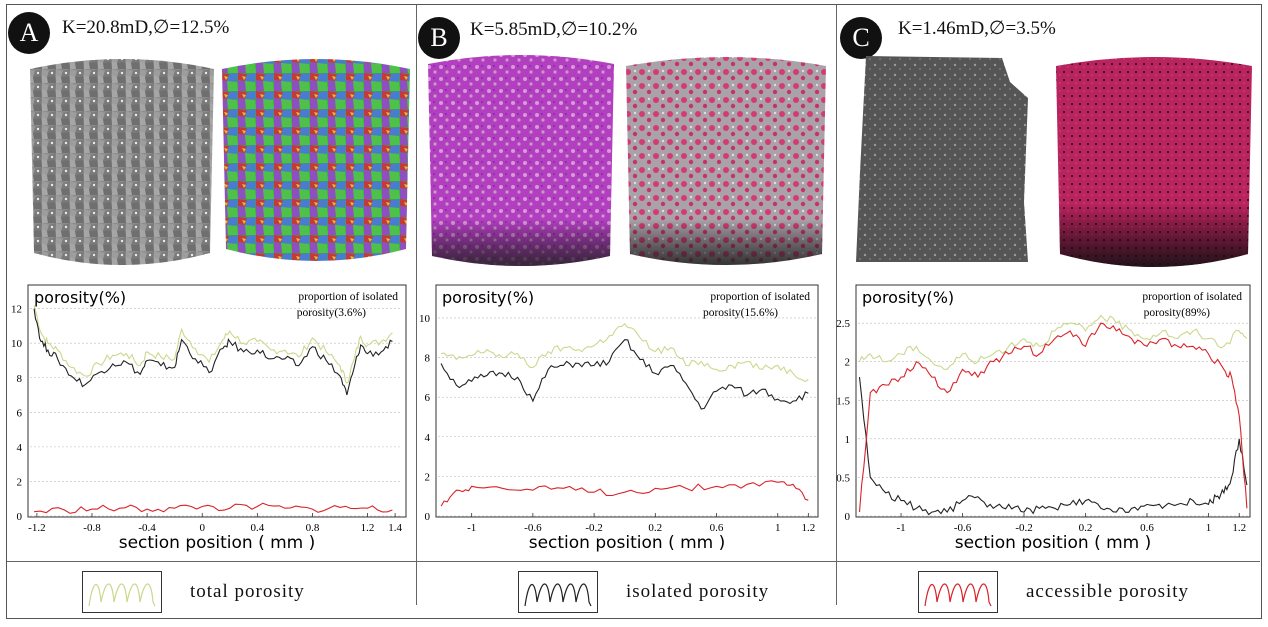 Image resolution: width=1268 pixels, height=627 pixels. I want to click on panel-c-grey-core-image, so click(942, 159).